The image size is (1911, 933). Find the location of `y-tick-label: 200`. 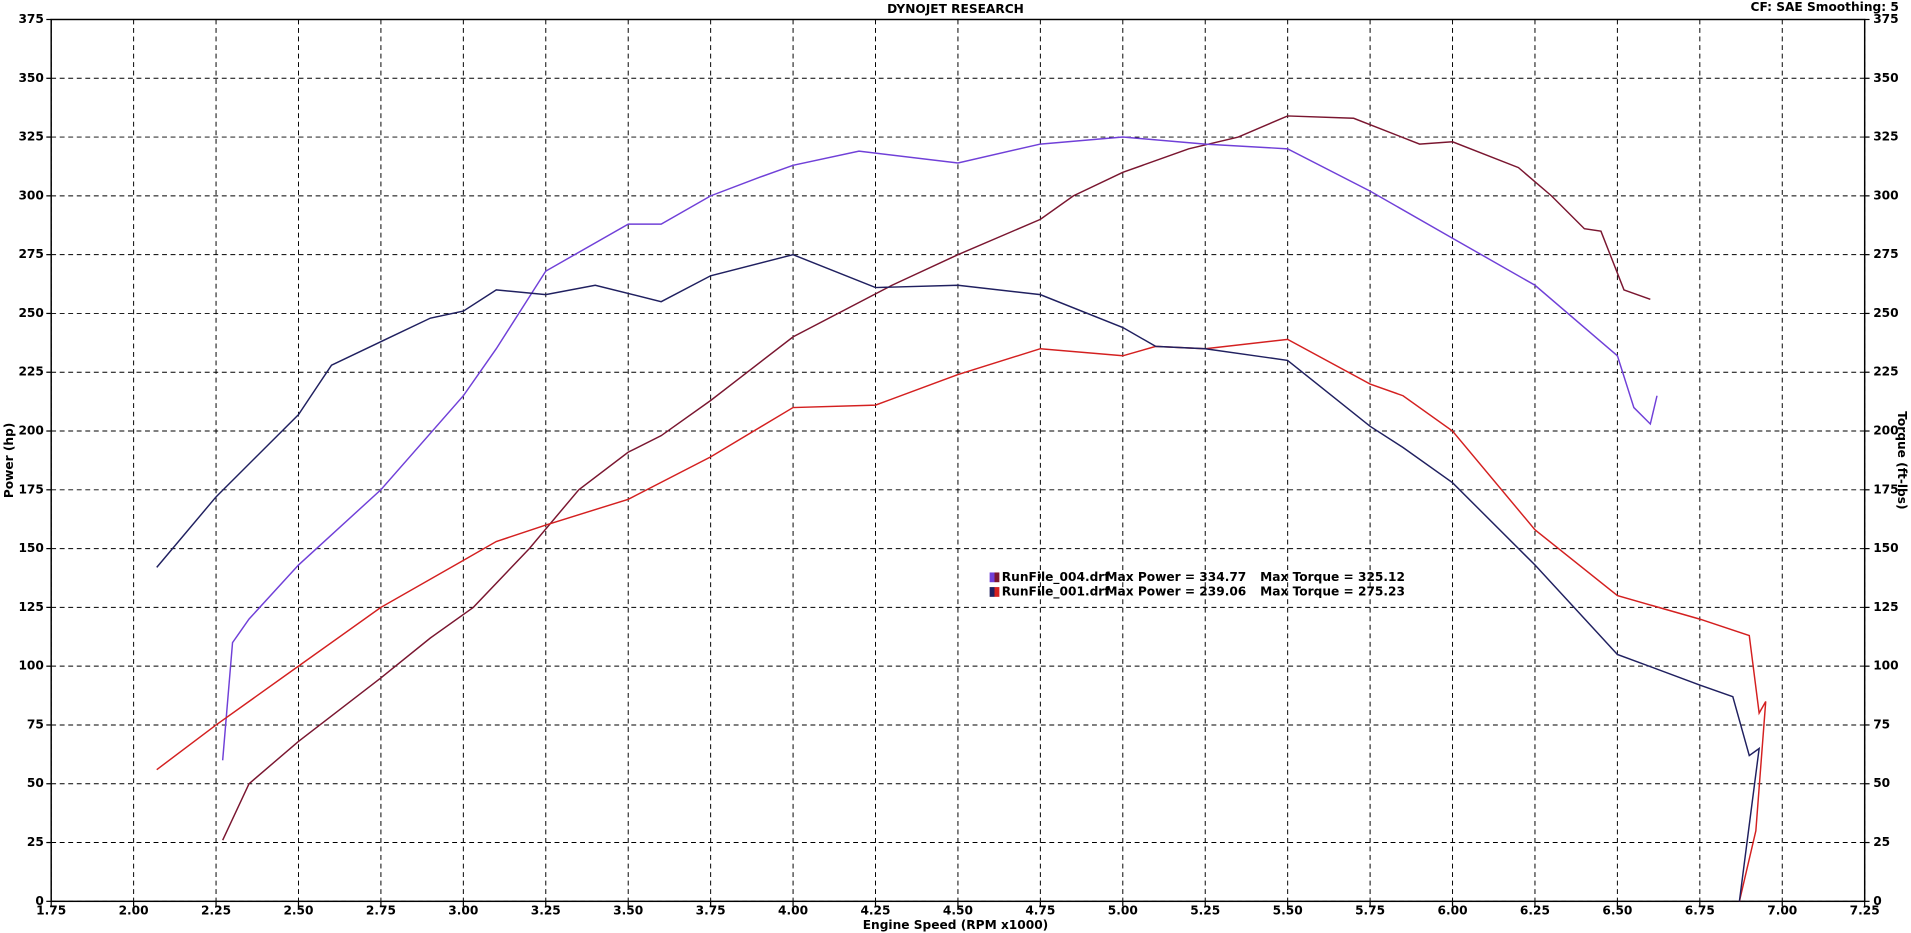

y-tick-label: 200 is located at coordinates (30, 431).